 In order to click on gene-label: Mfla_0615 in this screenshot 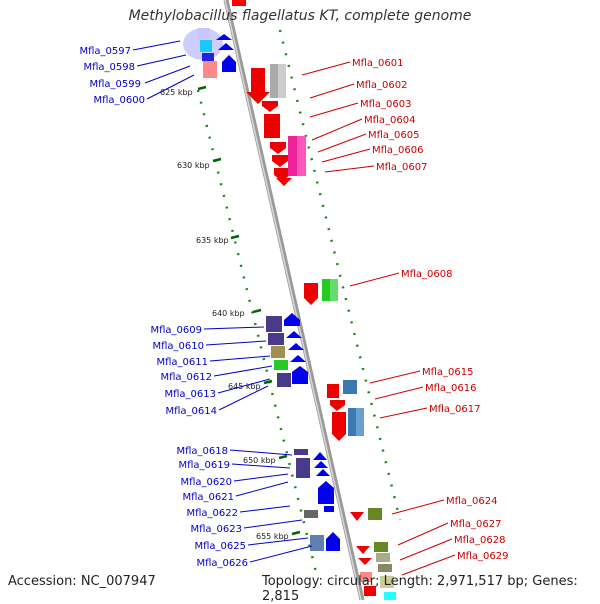, I will do `click(448, 372)`.